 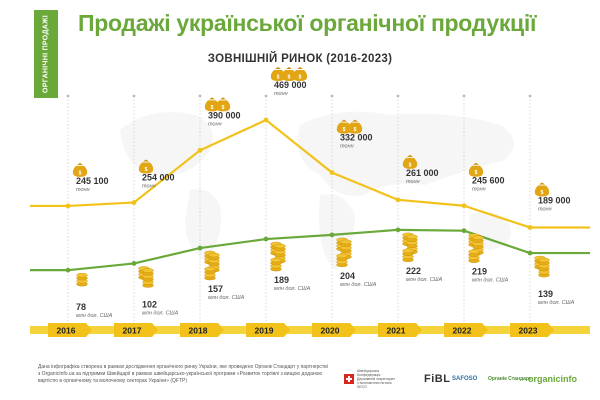 What do you see at coordinates (347, 276) in the screenshot?
I see `label-usd-value: 204` at bounding box center [347, 276].